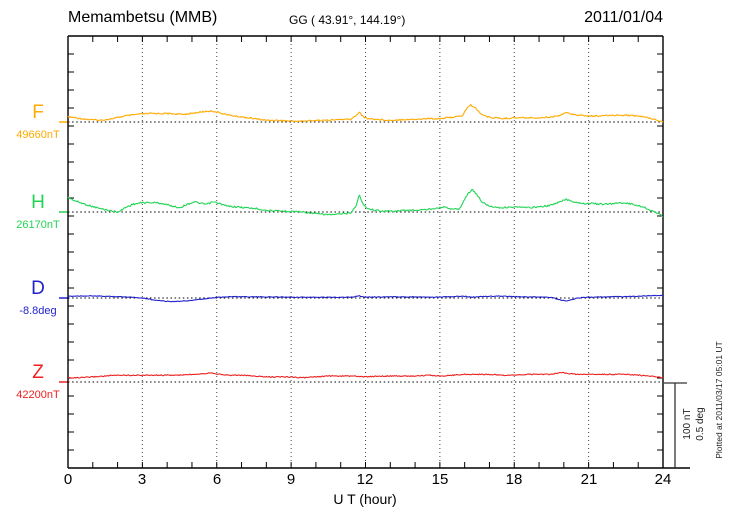 The height and width of the screenshot is (520, 730). Describe the element at coordinates (68, 479) in the screenshot. I see `x-tick-label-0: 0` at that location.